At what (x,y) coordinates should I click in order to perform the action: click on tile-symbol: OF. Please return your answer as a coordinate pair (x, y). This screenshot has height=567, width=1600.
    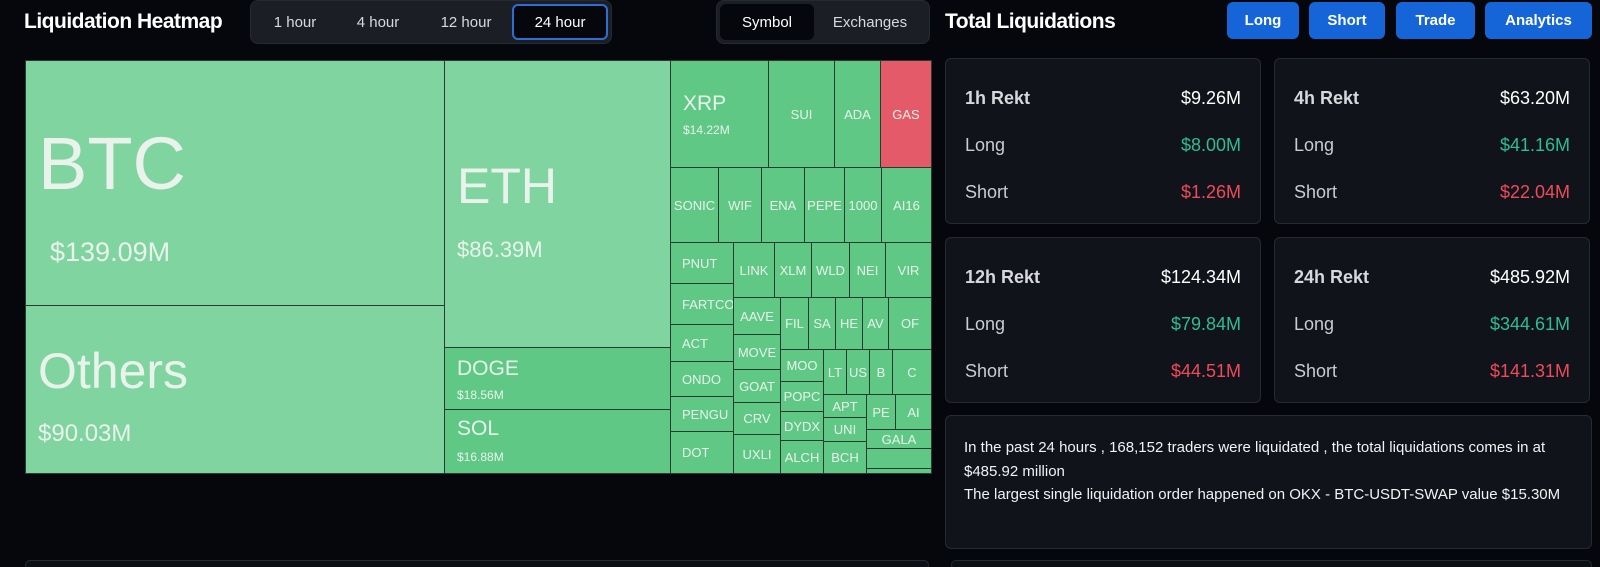
    Looking at the image, I should click on (910, 323).